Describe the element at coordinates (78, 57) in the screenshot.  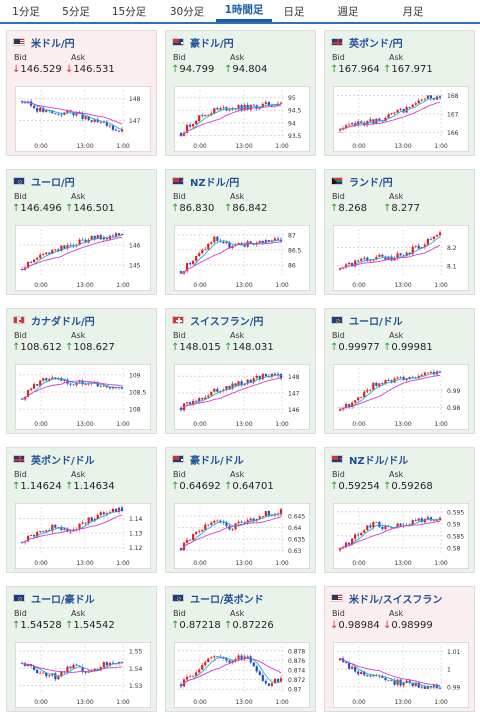
I see `ask-label: Ask` at that location.